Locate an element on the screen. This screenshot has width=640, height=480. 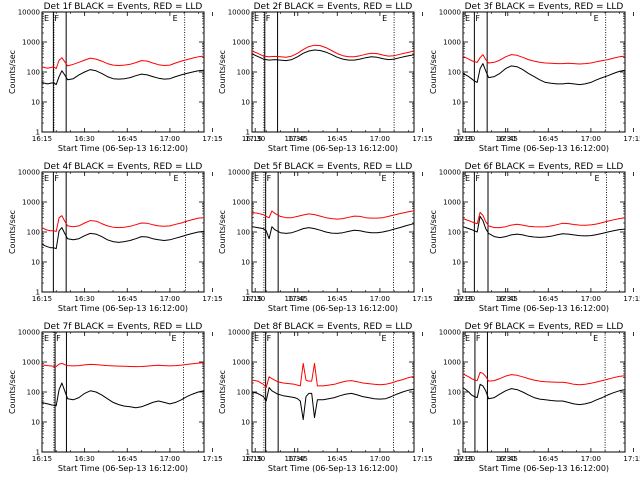
panel-title: Det 6f BLACK = Events, RED = LLD is located at coordinates (544, 167).